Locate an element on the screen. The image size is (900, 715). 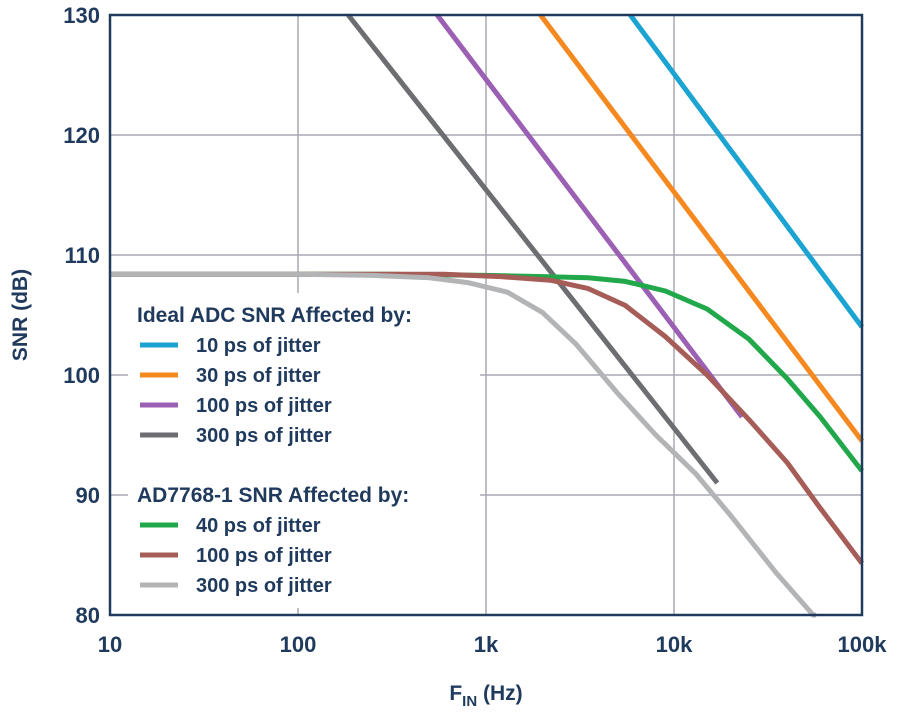
x-tick-label-1: 100 is located at coordinates (298, 644).